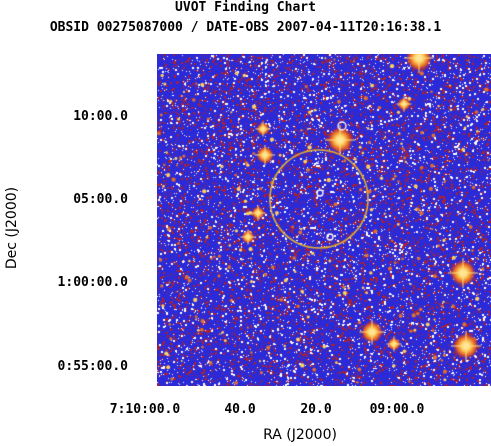 Image resolution: width=491 pixels, height=446 pixels. Describe the element at coordinates (245, 7) in the screenshot. I see `chart-title: UVOT Finding Chart` at that location.